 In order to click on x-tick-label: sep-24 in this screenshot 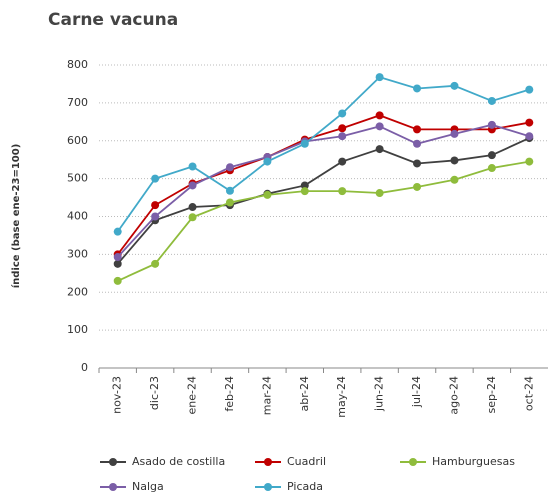, I will do `click(491, 394)`.